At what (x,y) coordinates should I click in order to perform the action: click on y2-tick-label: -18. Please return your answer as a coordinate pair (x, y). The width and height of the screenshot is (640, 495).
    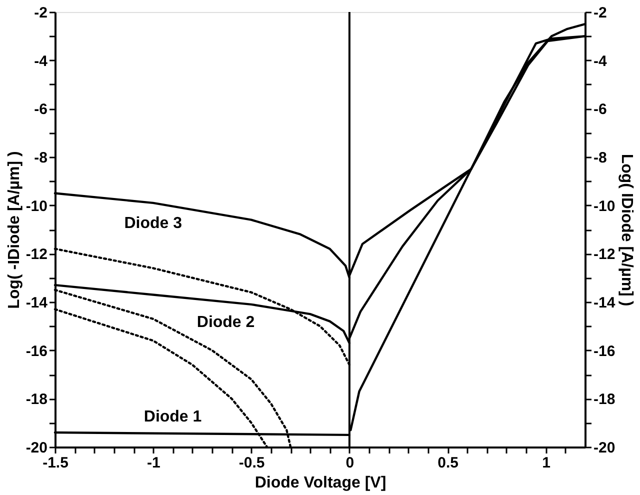
    Looking at the image, I should click on (605, 399).